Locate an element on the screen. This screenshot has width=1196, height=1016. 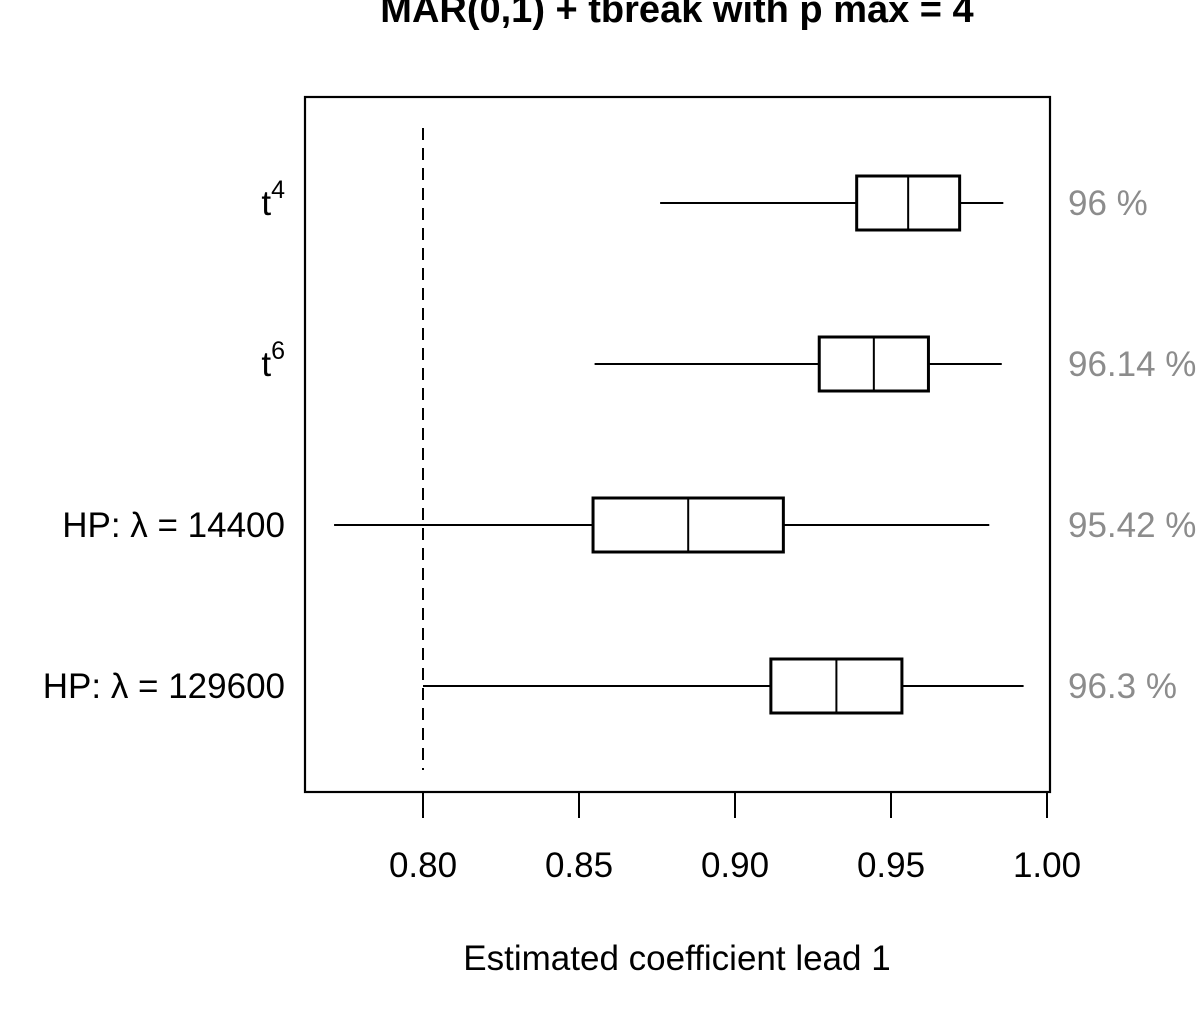
coverage-label: 95.42 % is located at coordinates (1132, 525).